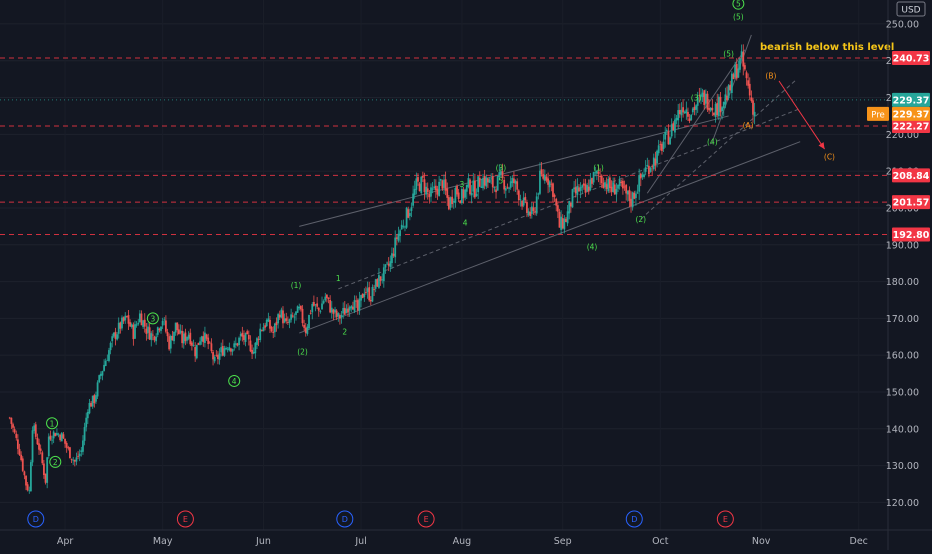 This screenshot has width=932, height=554. I want to click on currency-badge: USD, so click(911, 9).